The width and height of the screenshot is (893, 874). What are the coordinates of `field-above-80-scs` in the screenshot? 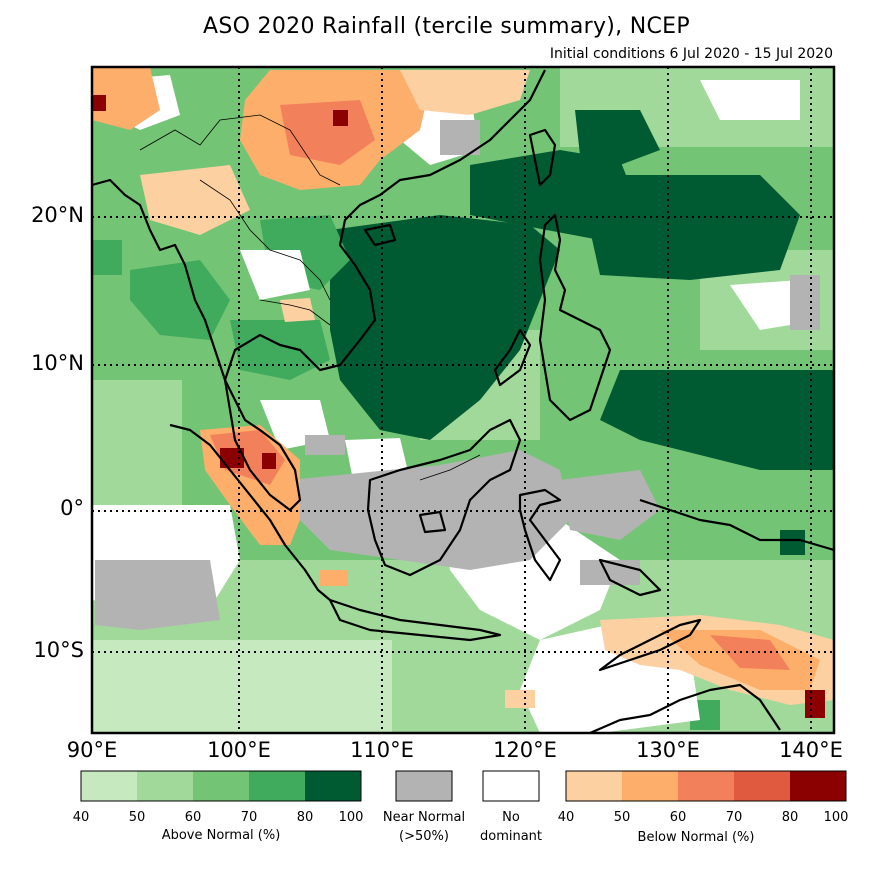 It's located at (445, 327).